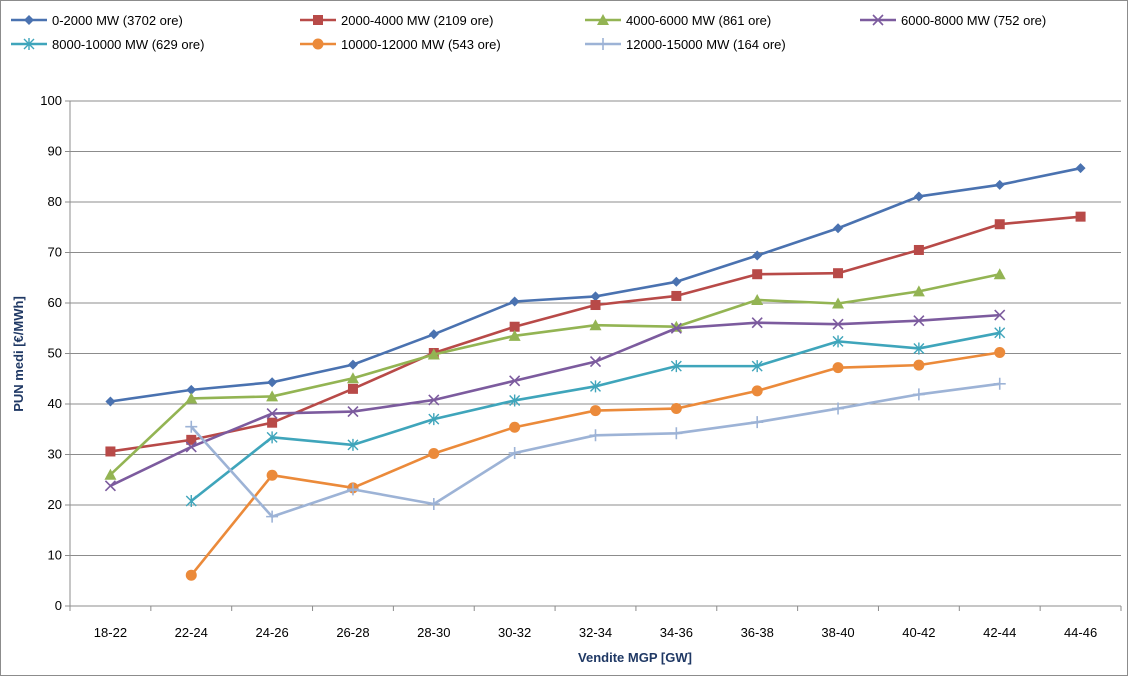 The width and height of the screenshot is (1129, 682). Describe the element at coordinates (55, 151) in the screenshot. I see `y-tick-label: 90` at that location.